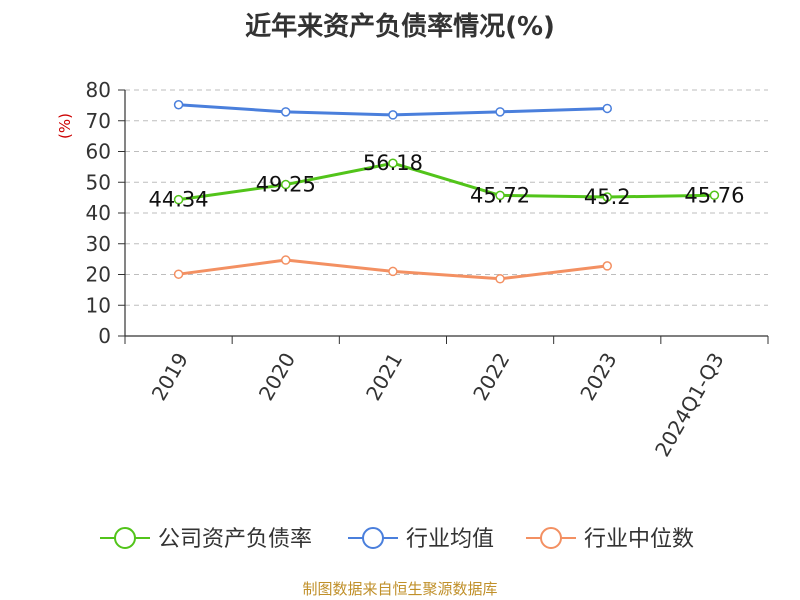 The image size is (800, 600). Describe the element at coordinates (450, 539) in the screenshot. I see `legend-entry-label: 行业均值` at that location.